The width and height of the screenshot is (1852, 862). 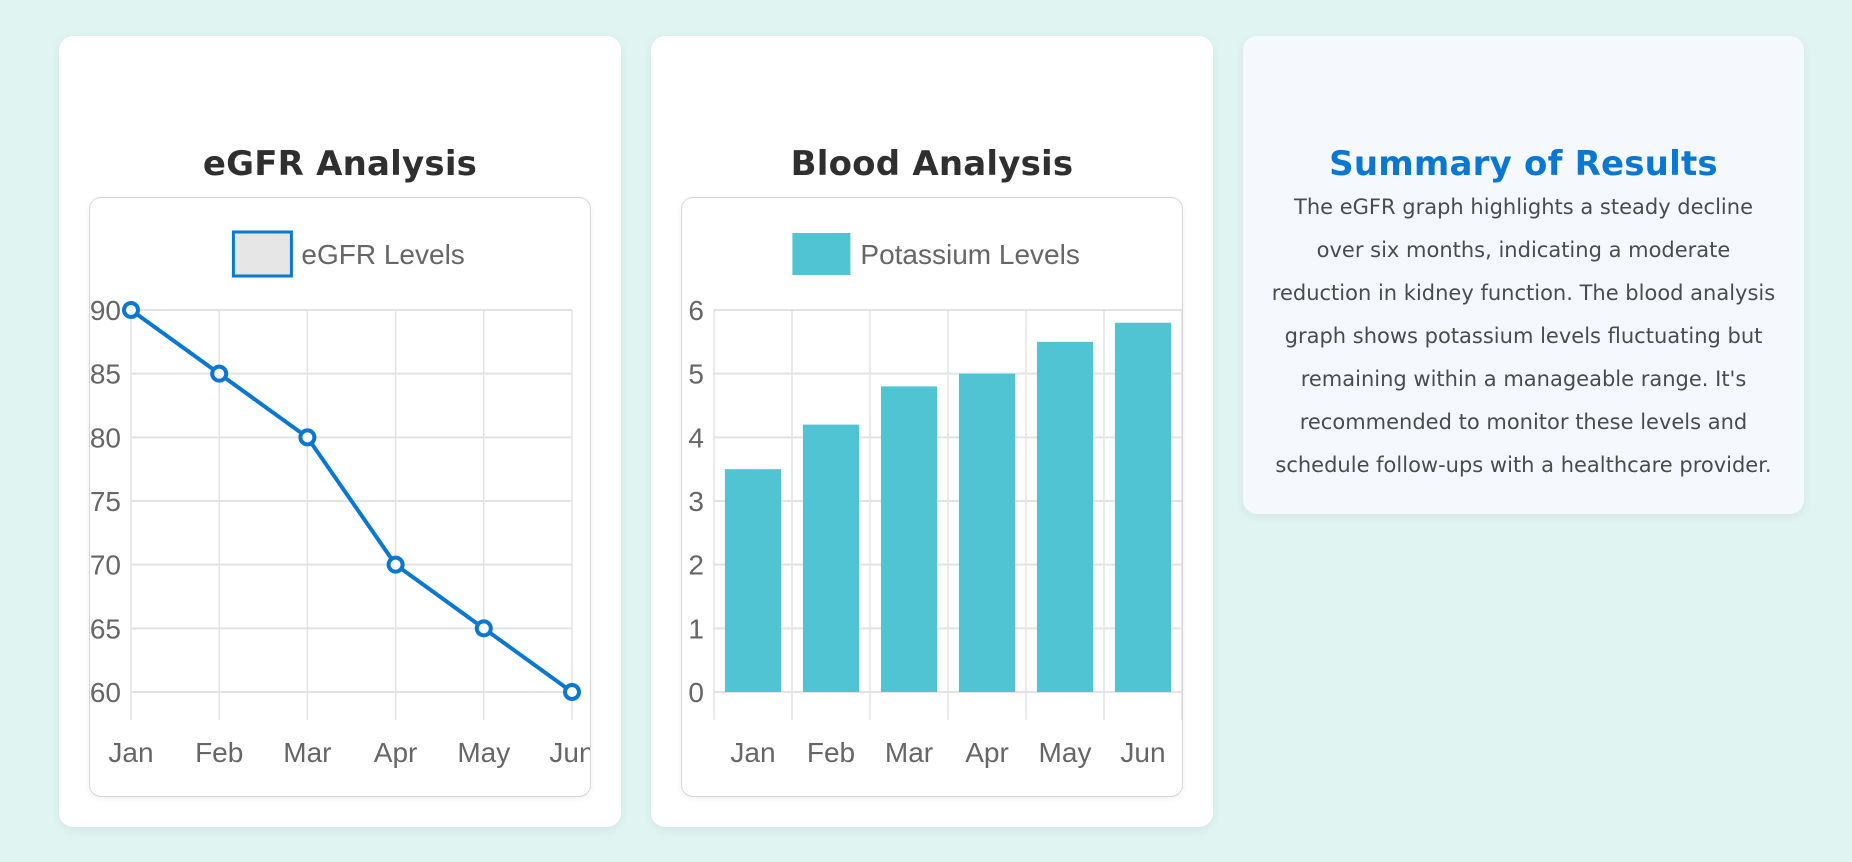 What do you see at coordinates (1523, 164) in the screenshot?
I see `summary-card-title: Summary of Results` at bounding box center [1523, 164].